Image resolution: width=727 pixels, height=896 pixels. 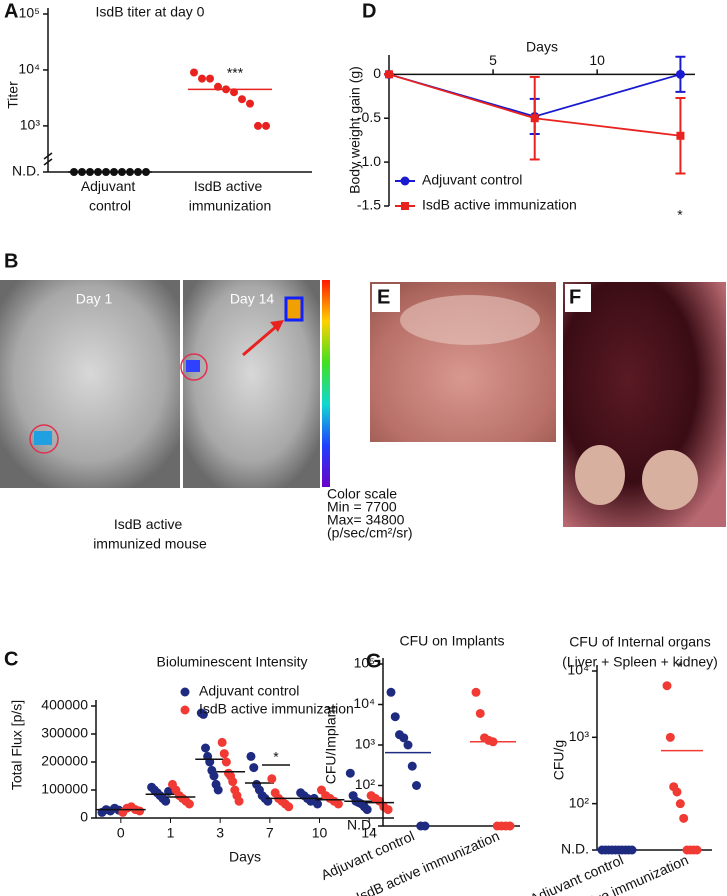 What do you see at coordinates (260, 340) in the screenshot?
I see `arrow` at bounding box center [260, 340].